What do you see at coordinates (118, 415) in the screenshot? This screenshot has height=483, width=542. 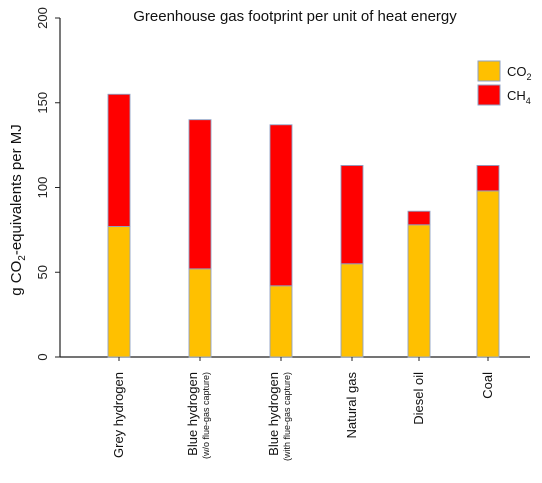 I see `category-label: Grey hydrogen` at bounding box center [118, 415].